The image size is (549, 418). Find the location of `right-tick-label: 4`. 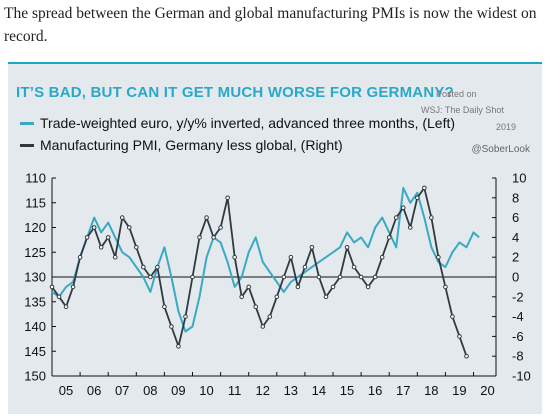

right-tick-label: 4 is located at coordinates (515, 237).